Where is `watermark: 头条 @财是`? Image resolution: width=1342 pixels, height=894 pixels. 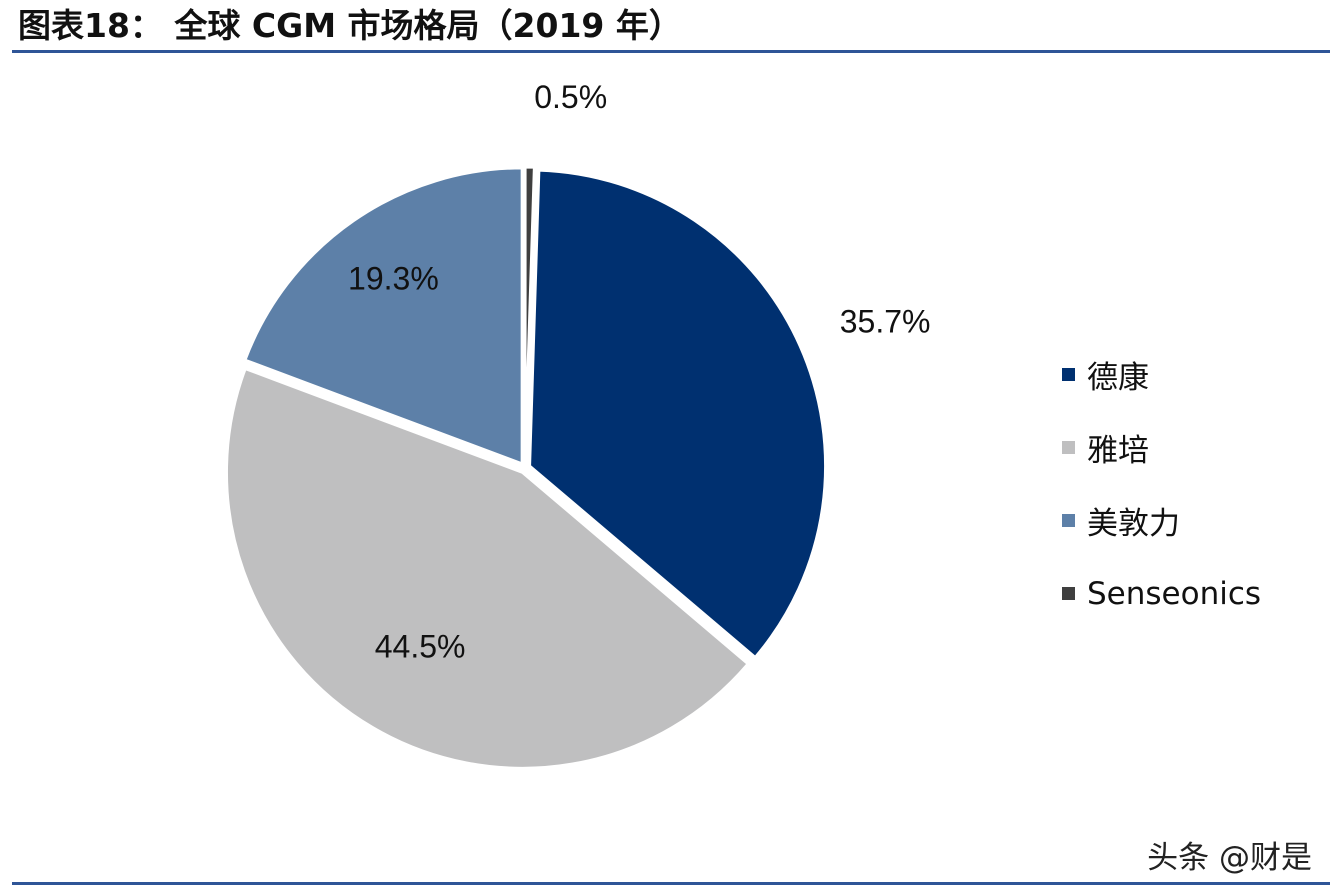
watermark: 头条 @财是 is located at coordinates (1229, 858).